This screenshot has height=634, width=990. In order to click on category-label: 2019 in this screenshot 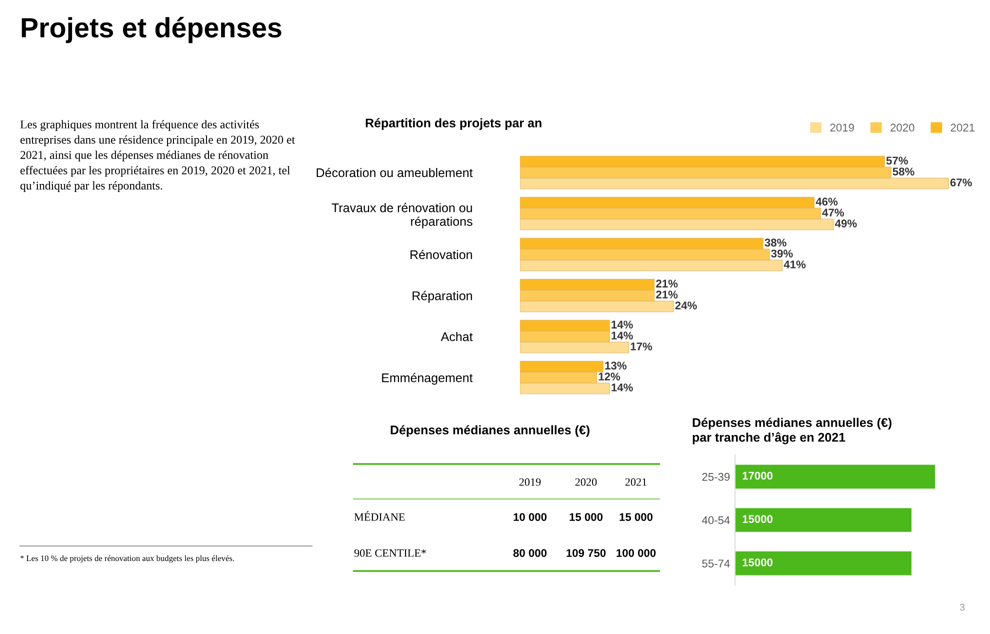, I will do `click(530, 482)`.